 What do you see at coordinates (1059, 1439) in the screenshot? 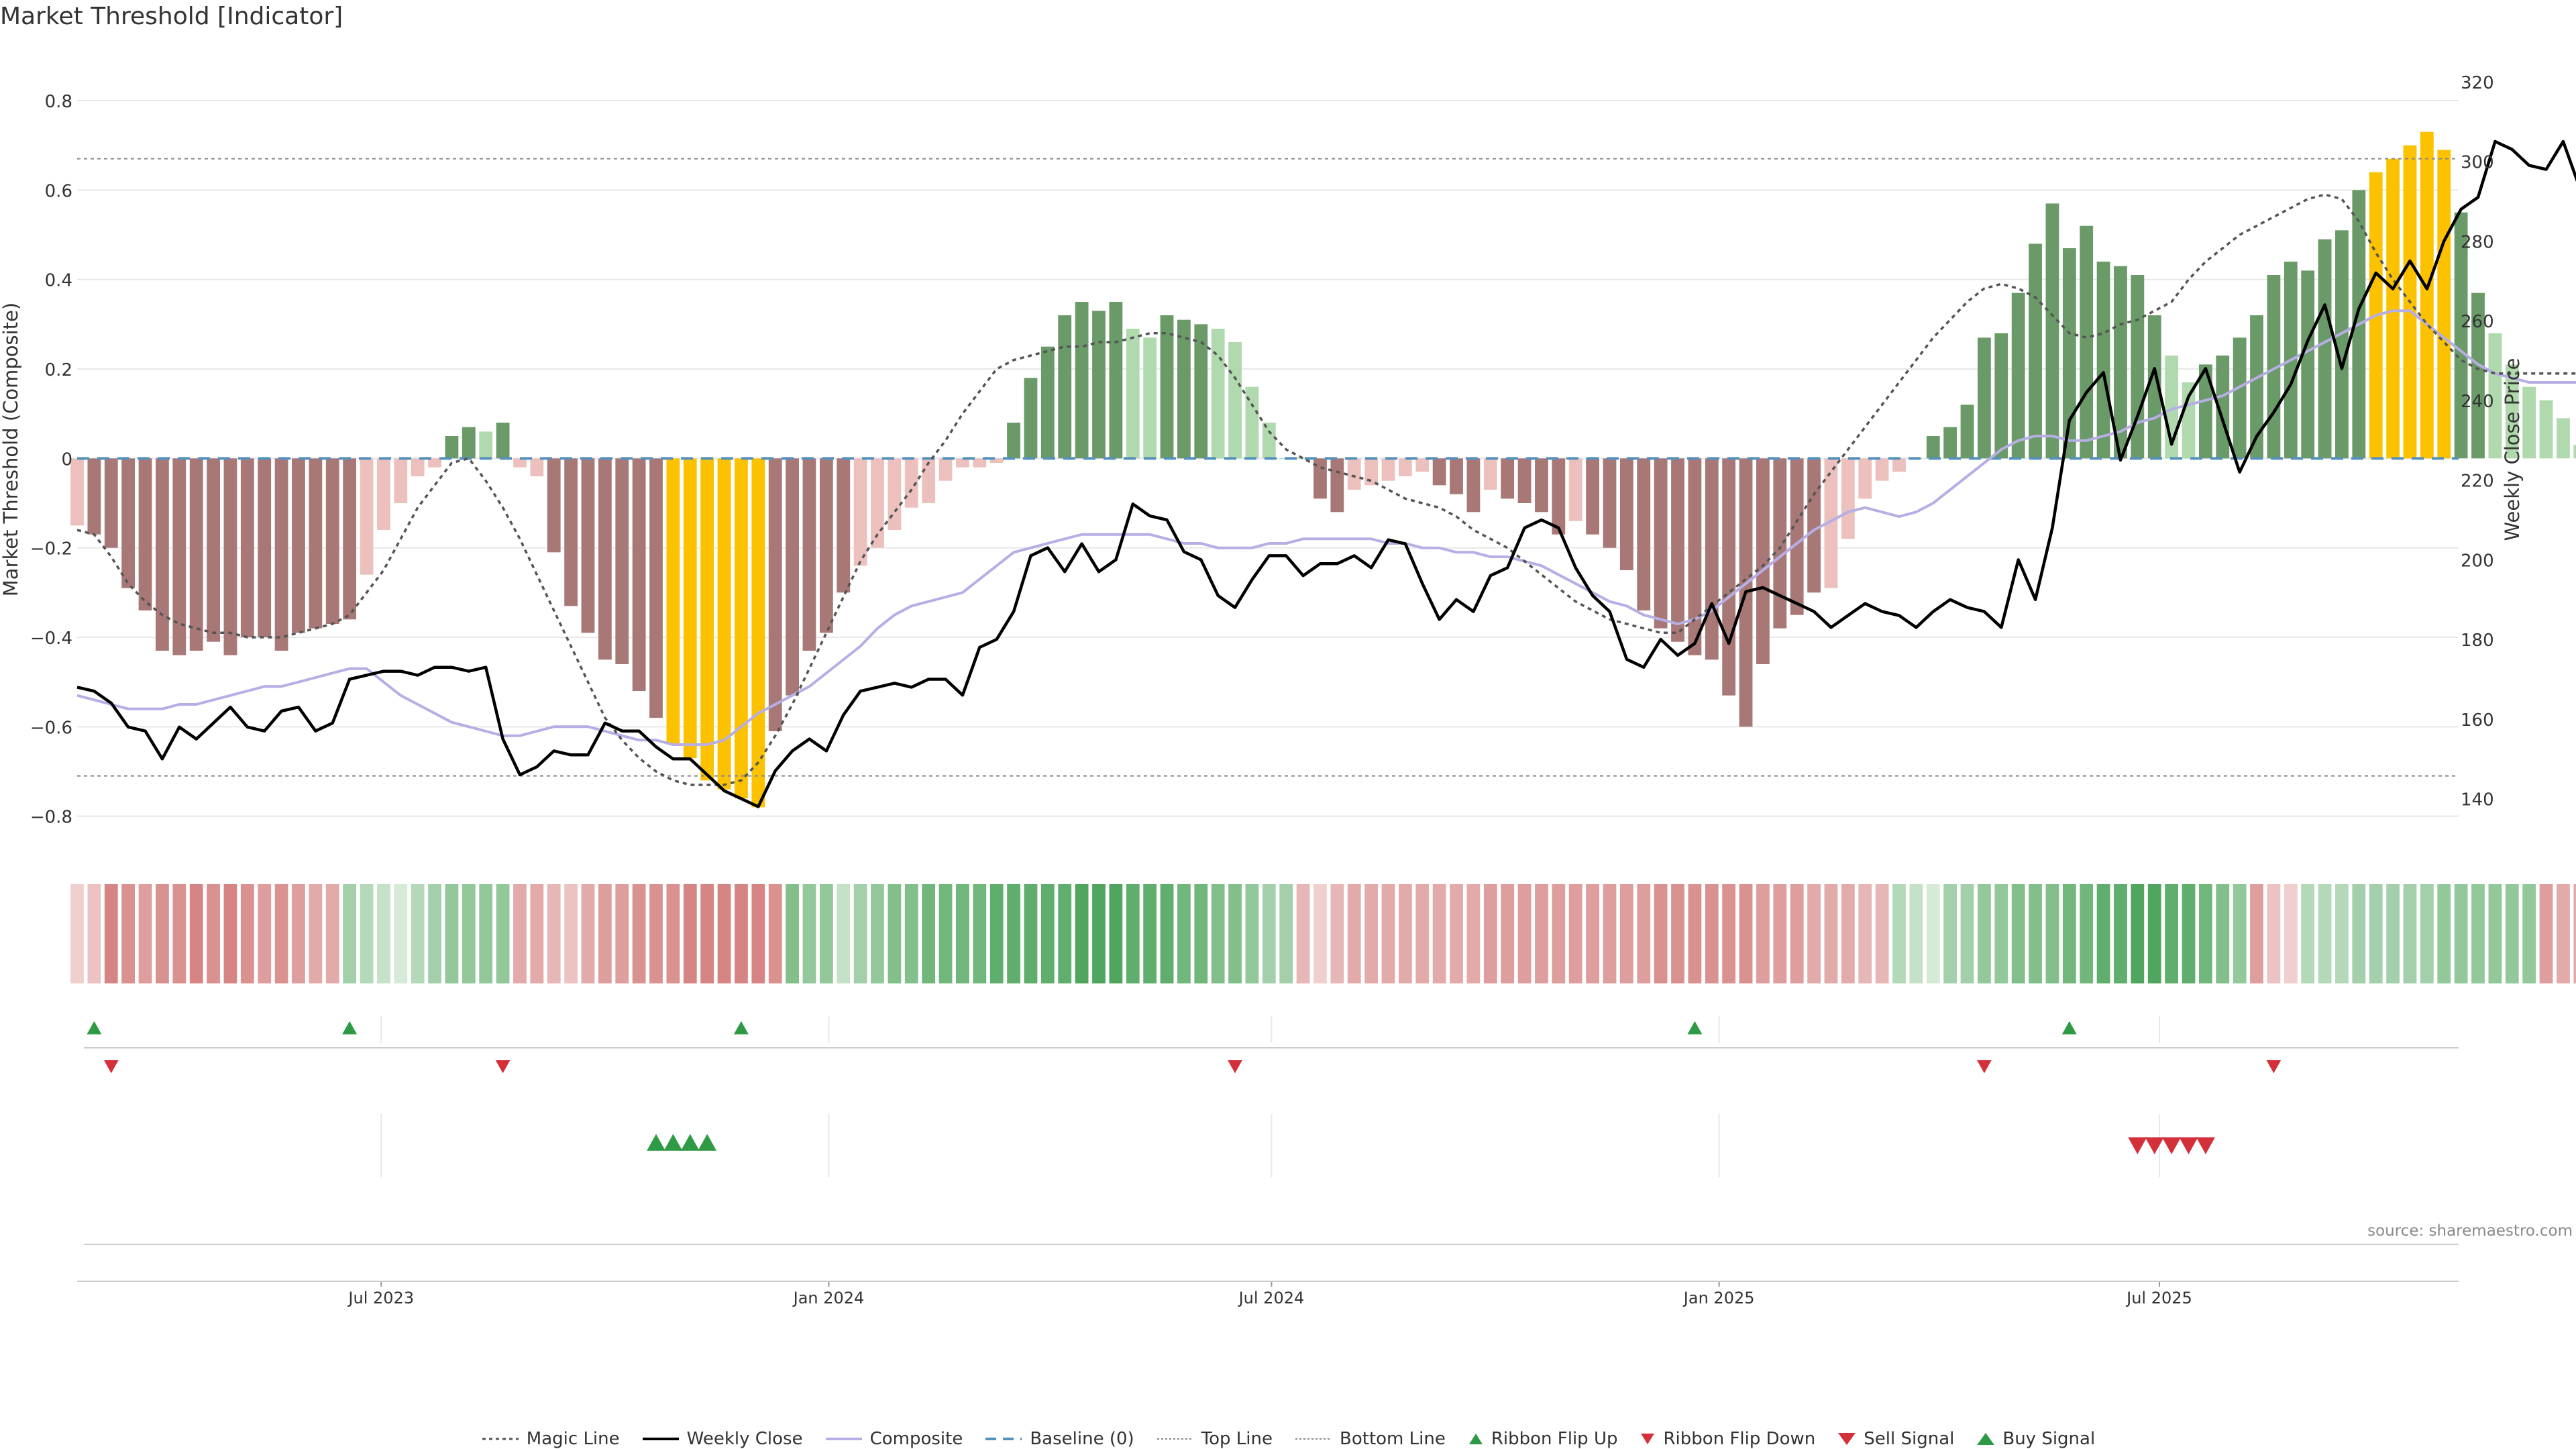
I see `legend-baseline: Baseline (0)` at bounding box center [1059, 1439].